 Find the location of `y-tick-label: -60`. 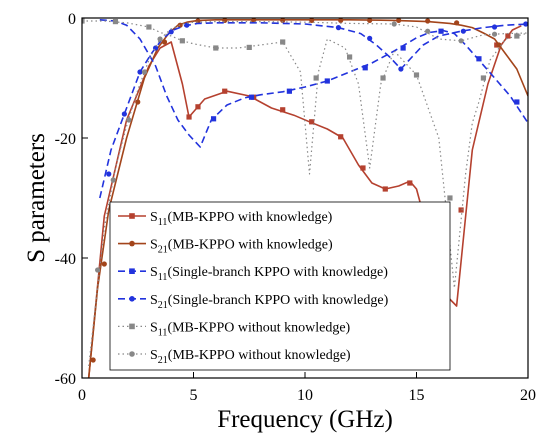

y-tick-label: -60 is located at coordinates (65, 379).